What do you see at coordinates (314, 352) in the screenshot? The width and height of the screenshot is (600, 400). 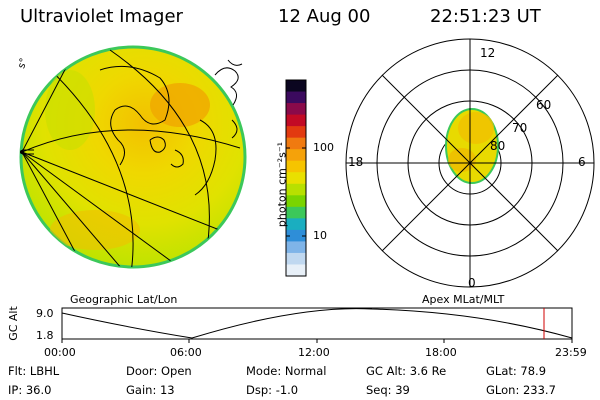 I see `strip-xtick-1200: 12:00` at bounding box center [314, 352].